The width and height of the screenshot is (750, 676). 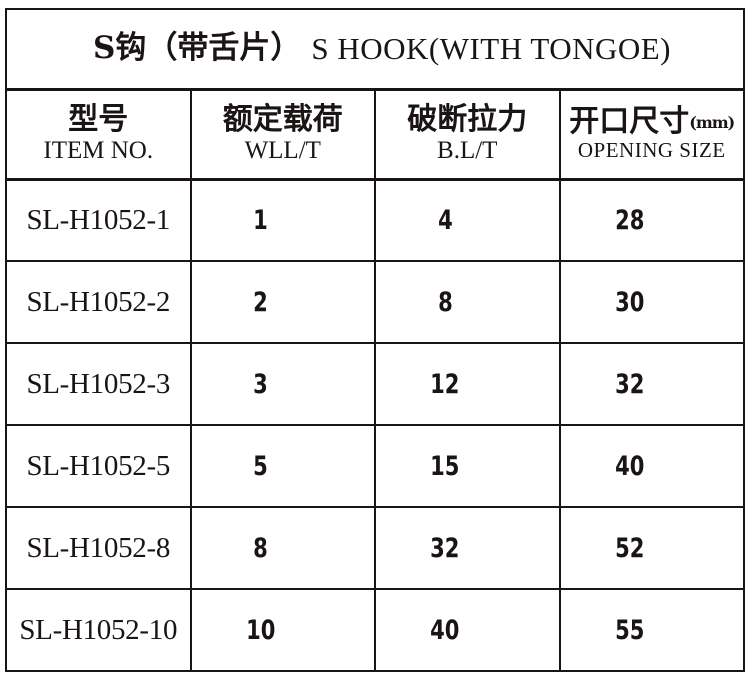 I want to click on item-no-value: SL-H1052-8, so click(x=98, y=547).